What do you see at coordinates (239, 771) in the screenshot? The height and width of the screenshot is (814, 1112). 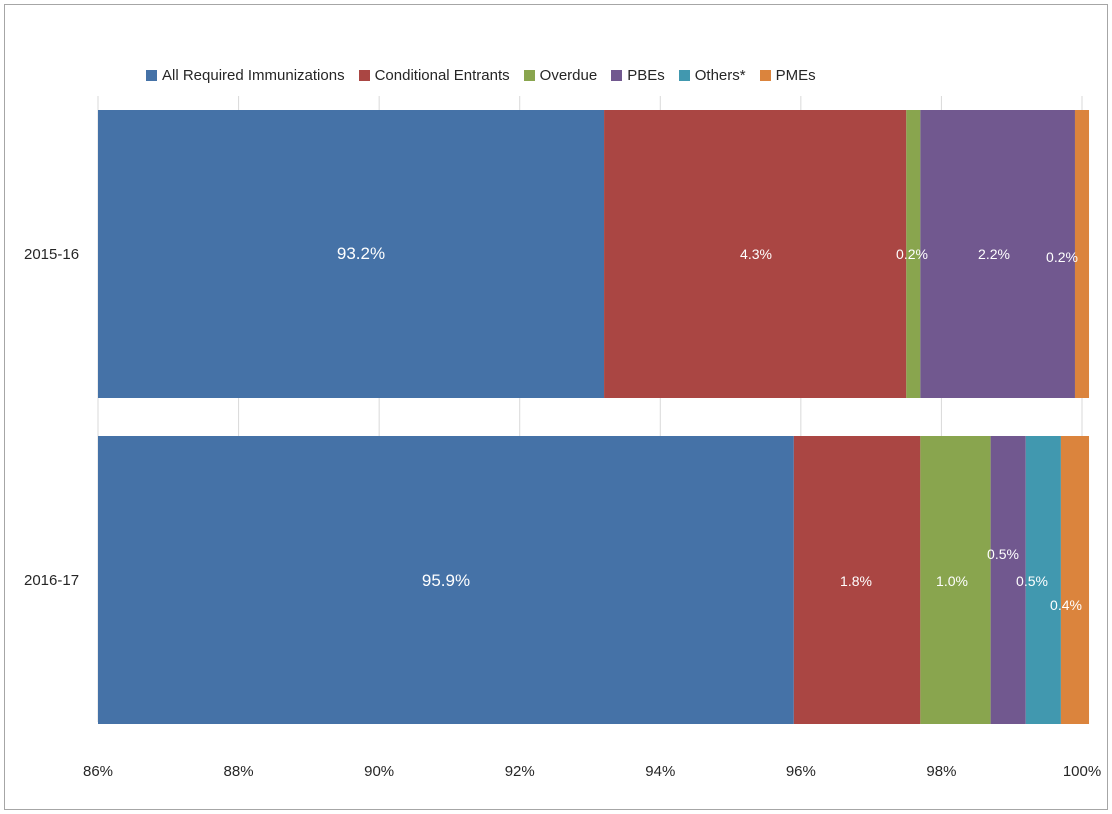 I see `x-tick-label: 88%` at bounding box center [239, 771].